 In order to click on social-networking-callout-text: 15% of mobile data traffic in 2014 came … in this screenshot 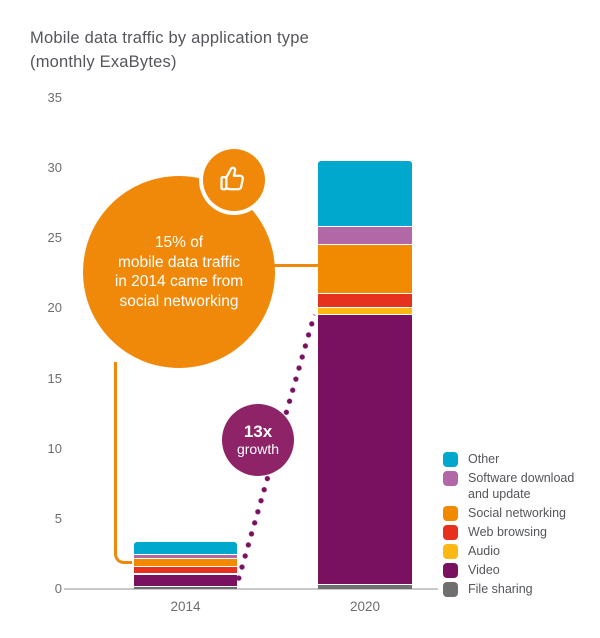, I will do `click(179, 272)`.